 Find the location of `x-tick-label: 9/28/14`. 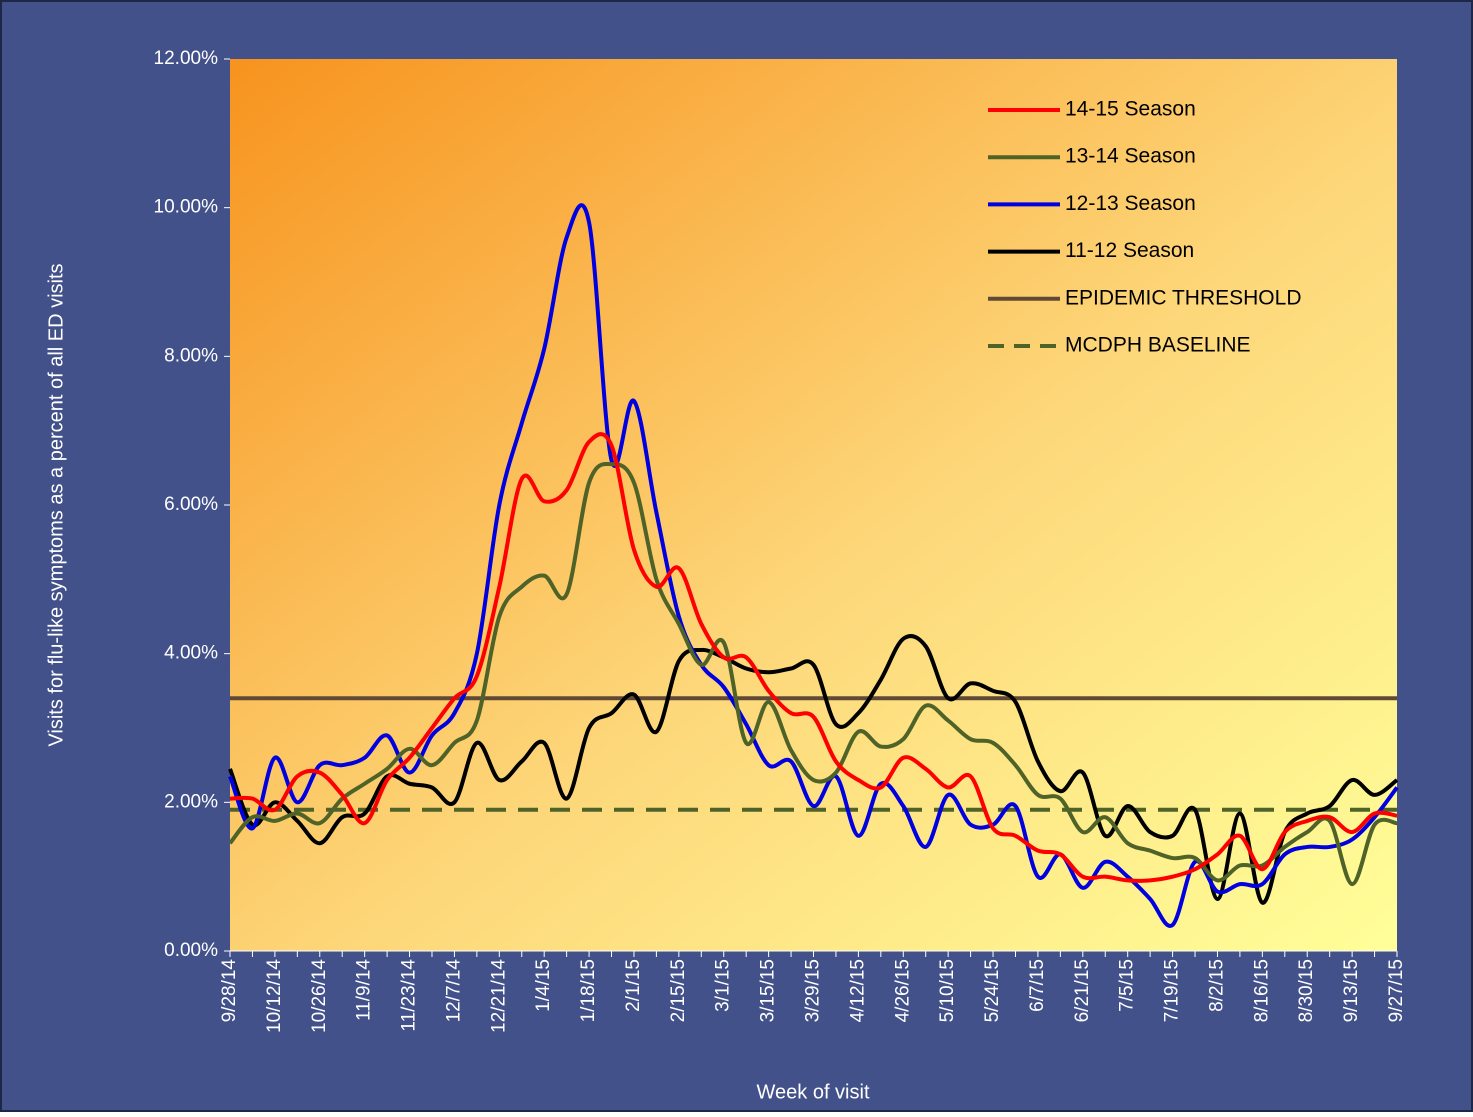

x-tick-label: 9/28/14 is located at coordinates (229, 991).